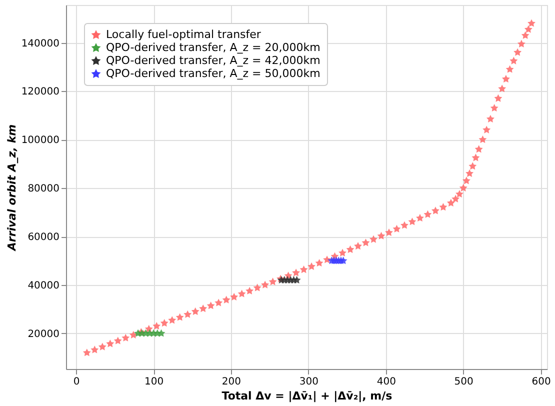 This screenshot has width=555, height=406. I want to click on legend-label: QPO-derived transfer, A_z = 20,000km, so click(213, 47).